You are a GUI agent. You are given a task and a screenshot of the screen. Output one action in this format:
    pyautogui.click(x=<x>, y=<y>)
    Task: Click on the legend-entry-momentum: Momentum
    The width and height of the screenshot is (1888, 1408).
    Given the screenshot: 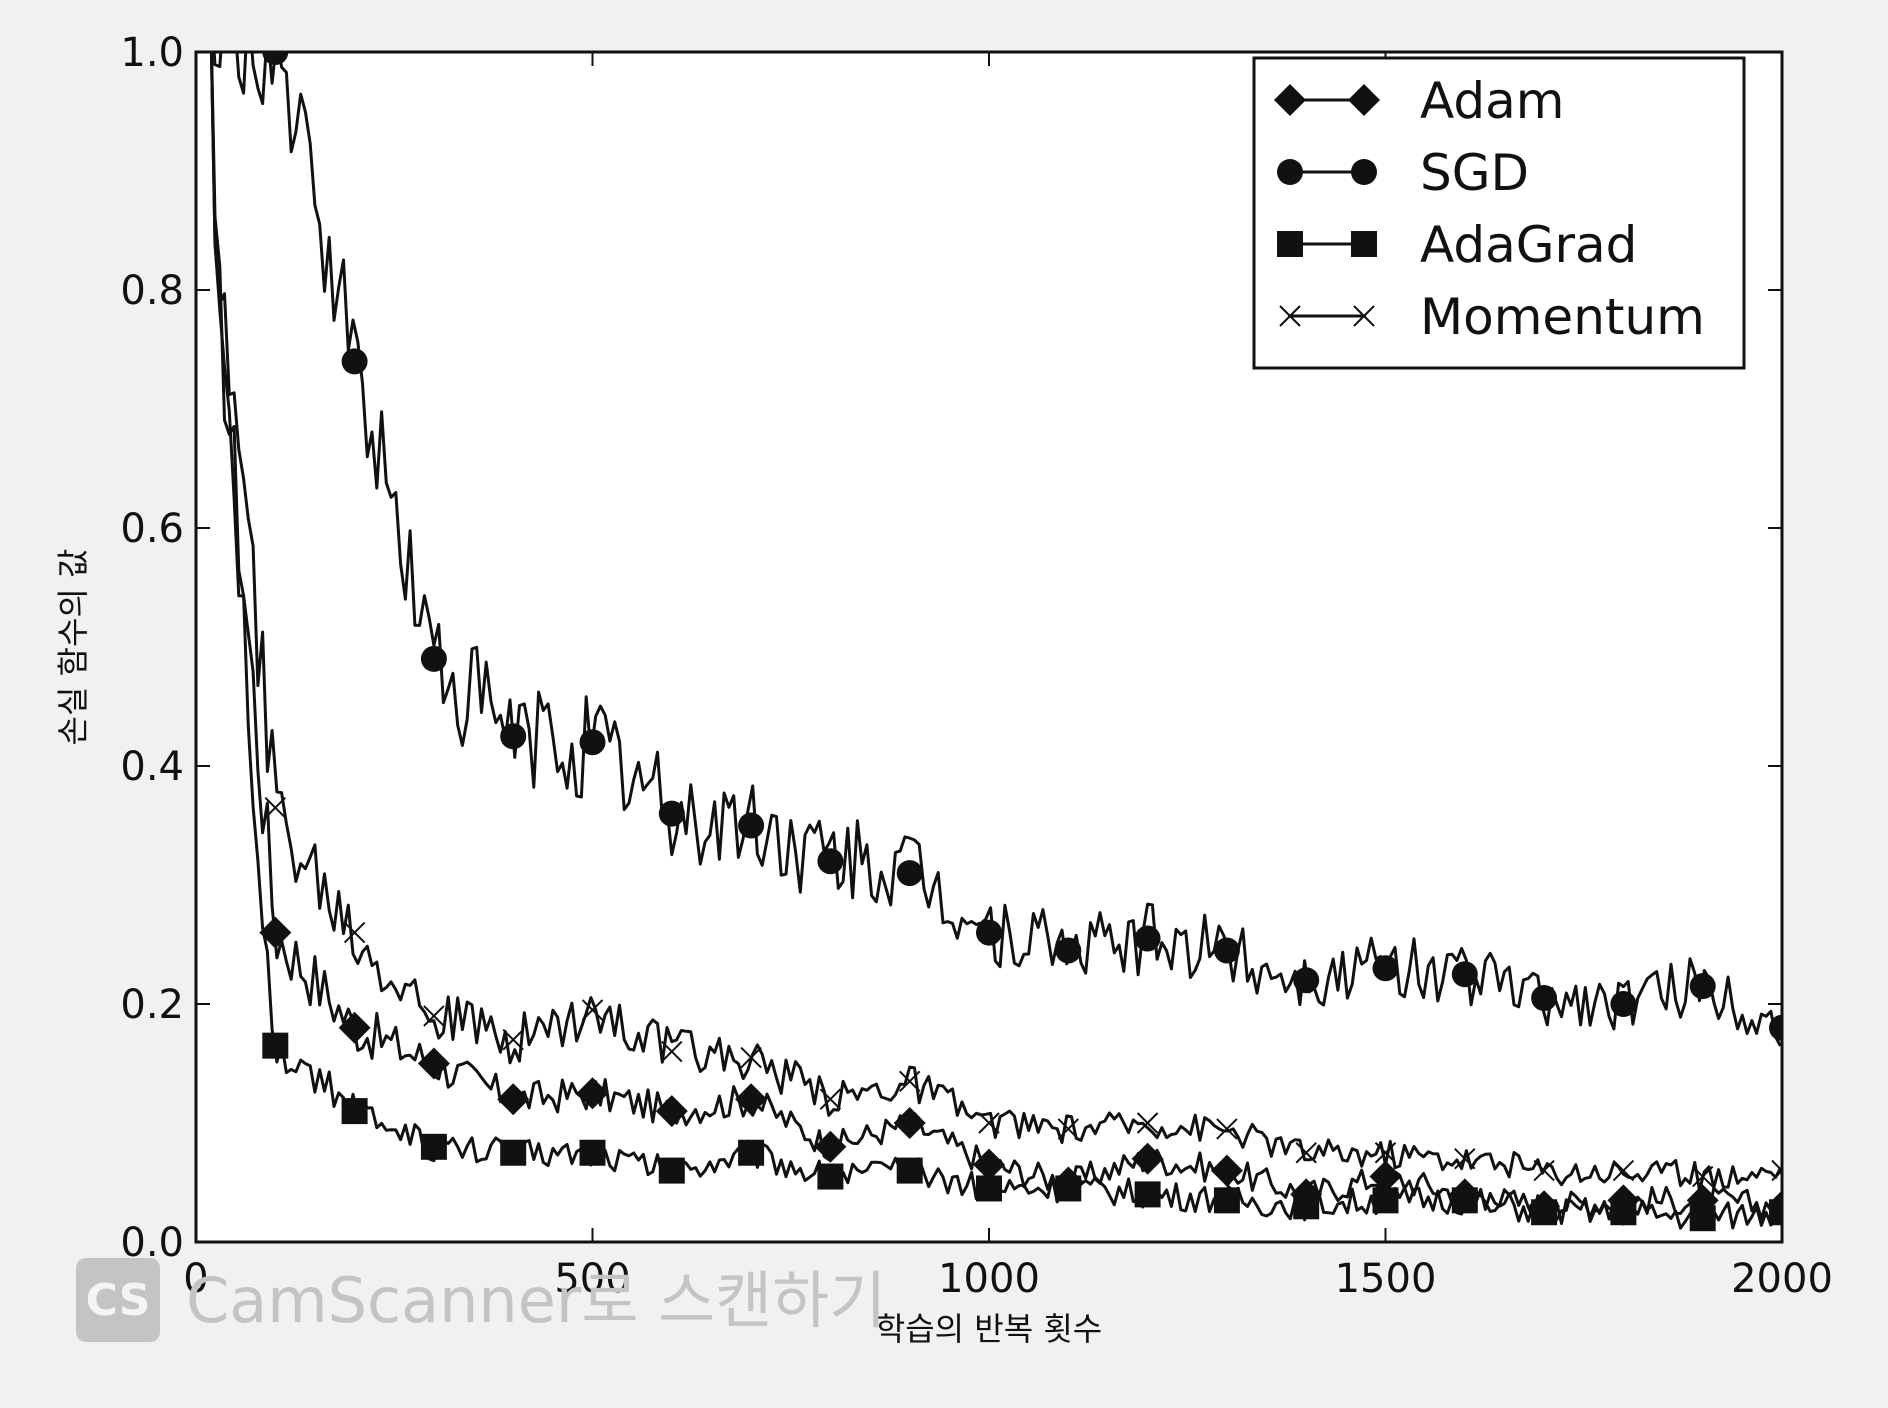 What is the action you would take?
    pyautogui.click(x=1492, y=317)
    